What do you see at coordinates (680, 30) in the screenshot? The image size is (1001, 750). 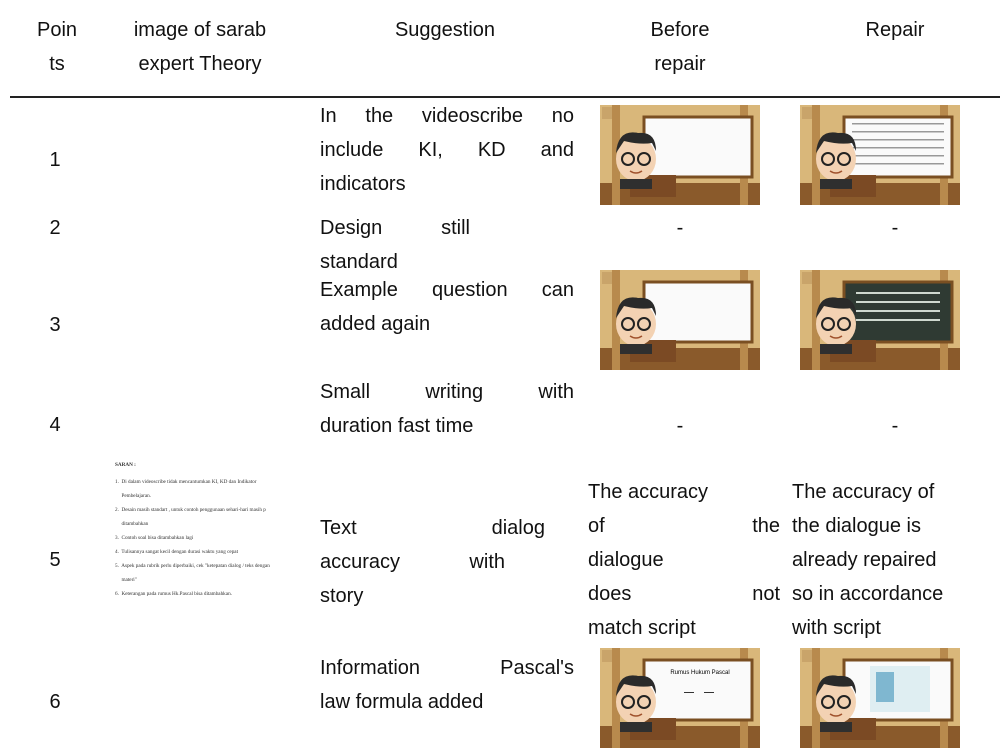 I see `header: Before` at bounding box center [680, 30].